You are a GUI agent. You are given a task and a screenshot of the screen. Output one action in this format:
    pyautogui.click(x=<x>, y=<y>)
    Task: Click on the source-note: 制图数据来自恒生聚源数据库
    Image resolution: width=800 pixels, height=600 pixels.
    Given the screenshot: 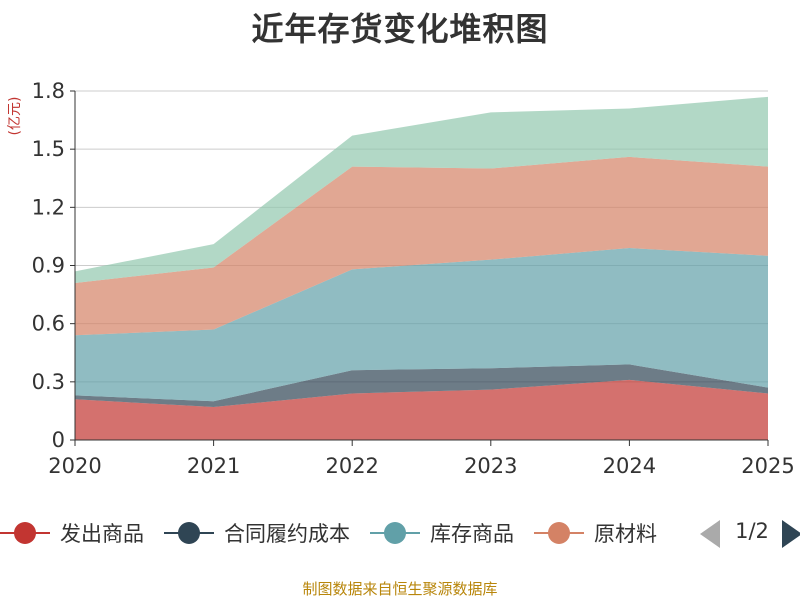 What is the action you would take?
    pyautogui.click(x=400, y=589)
    